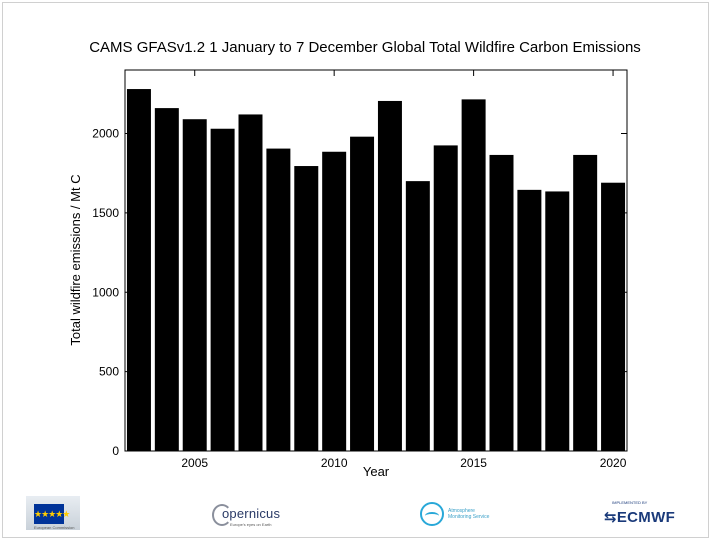  Describe the element at coordinates (222, 515) in the screenshot. I see `copernicus-swoosh-icon` at that location.